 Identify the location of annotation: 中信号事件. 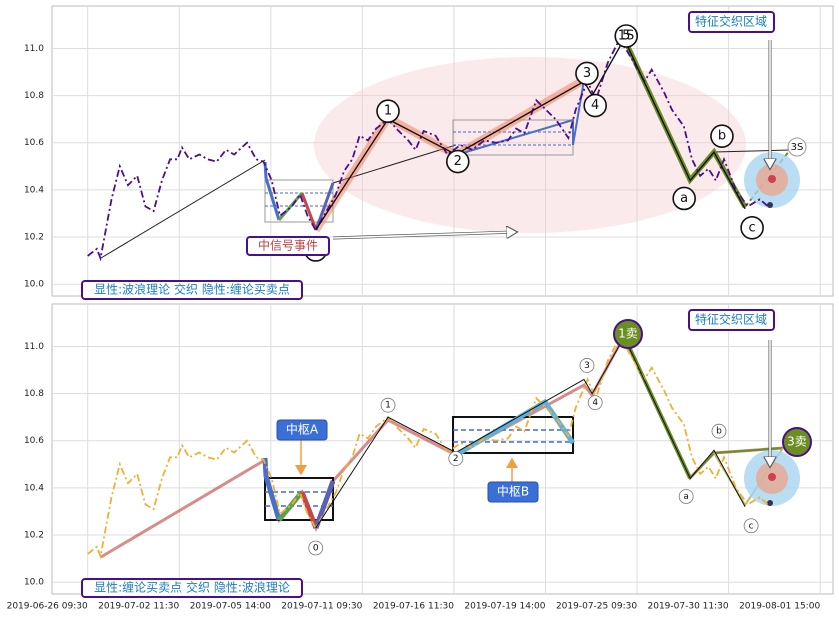
(288, 245).